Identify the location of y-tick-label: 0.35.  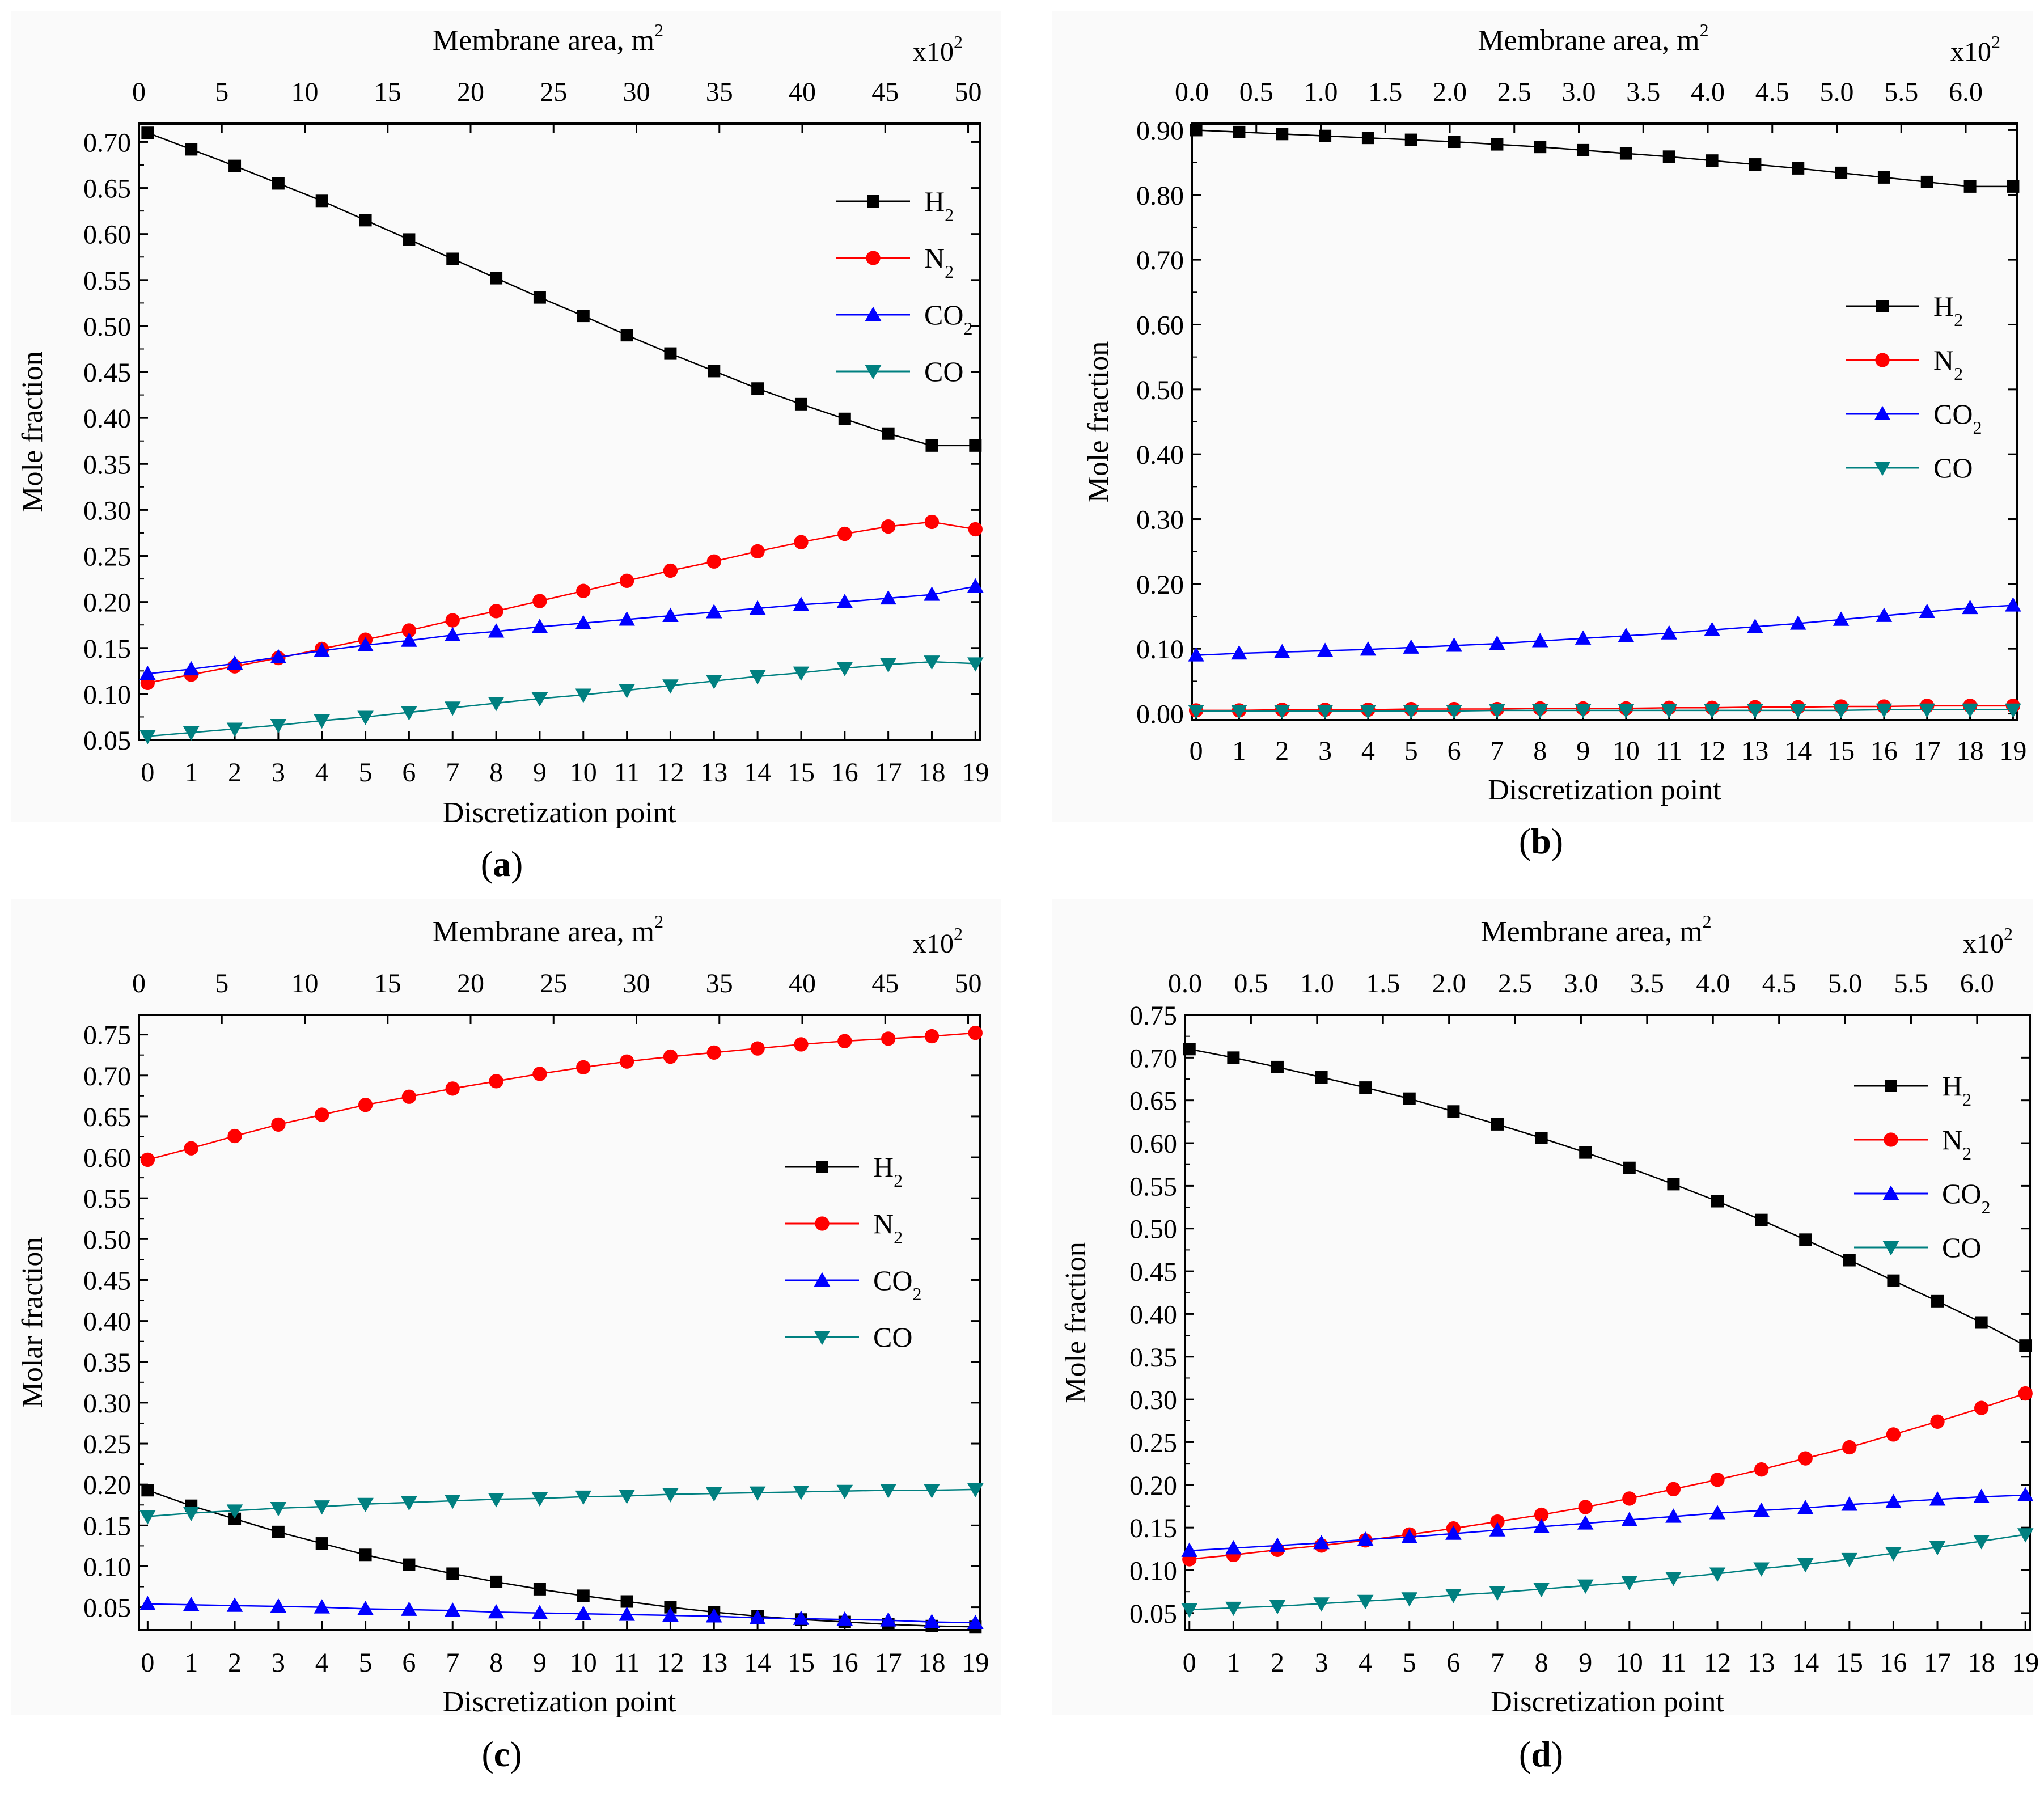
(1153, 1358).